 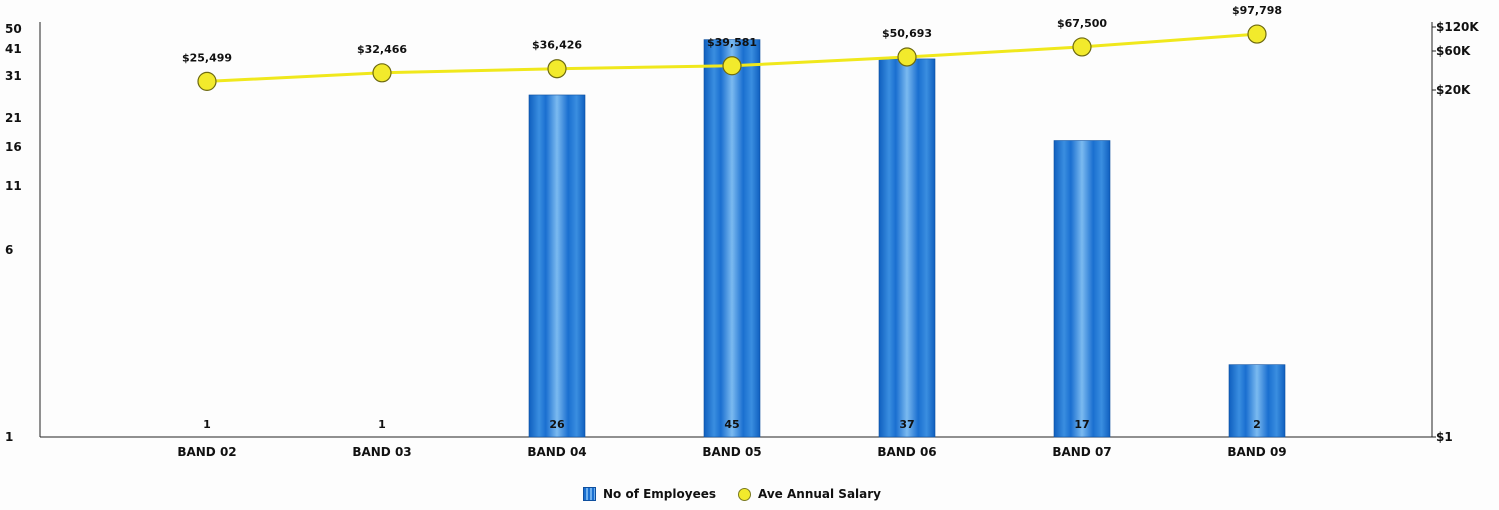 I want to click on salary-value-label: $67,500, so click(x=1082, y=23).